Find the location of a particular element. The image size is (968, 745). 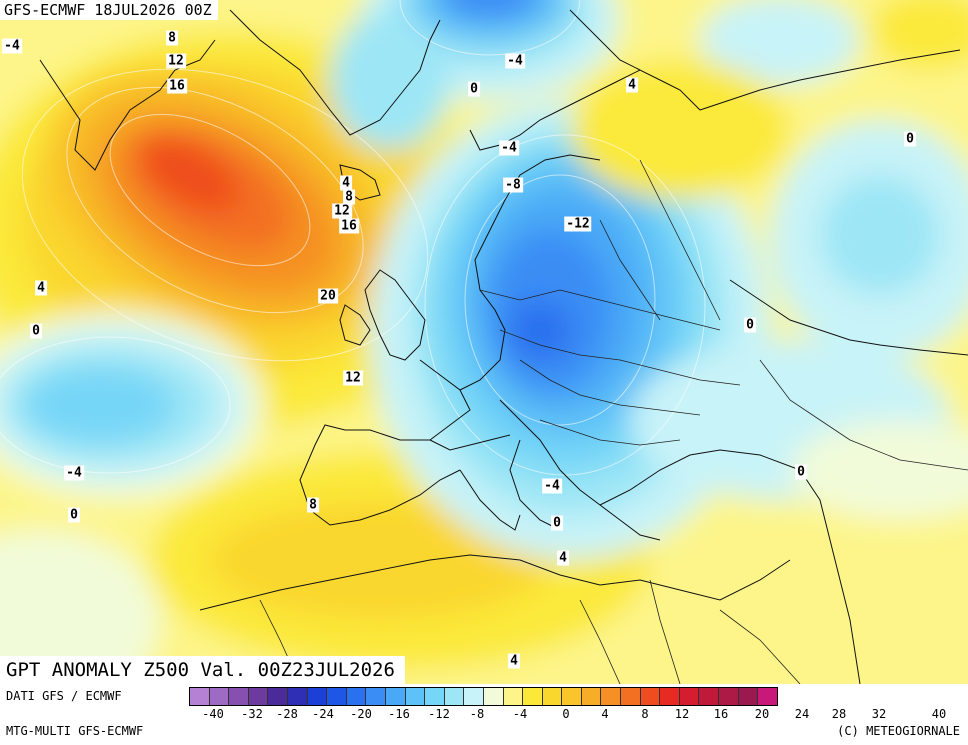

scale-tick-label: -12 is located at coordinates (439, 714).